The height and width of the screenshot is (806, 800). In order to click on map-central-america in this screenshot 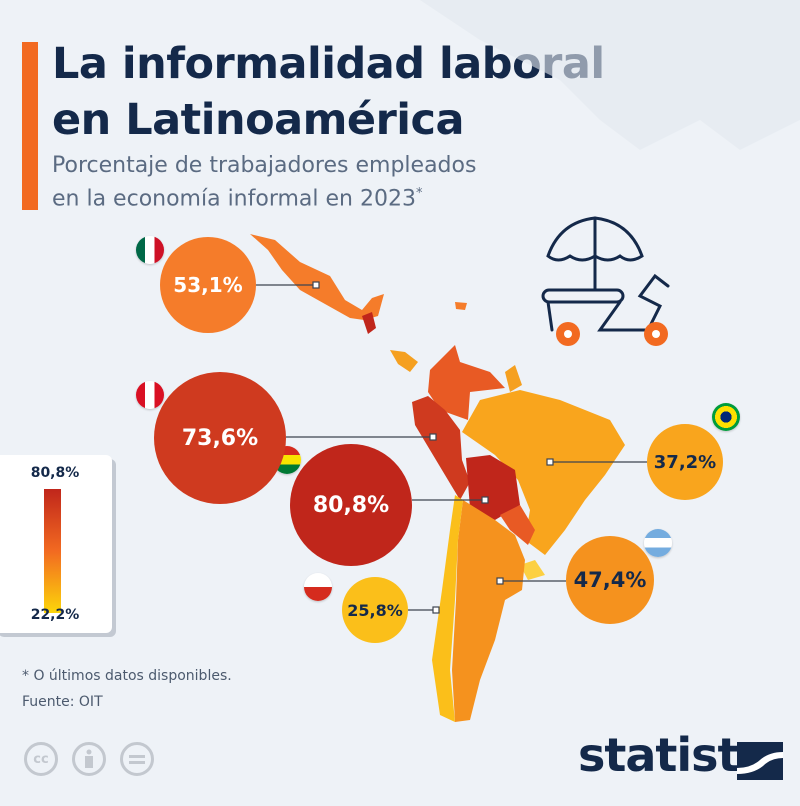, I will do `click(404, 361)`.